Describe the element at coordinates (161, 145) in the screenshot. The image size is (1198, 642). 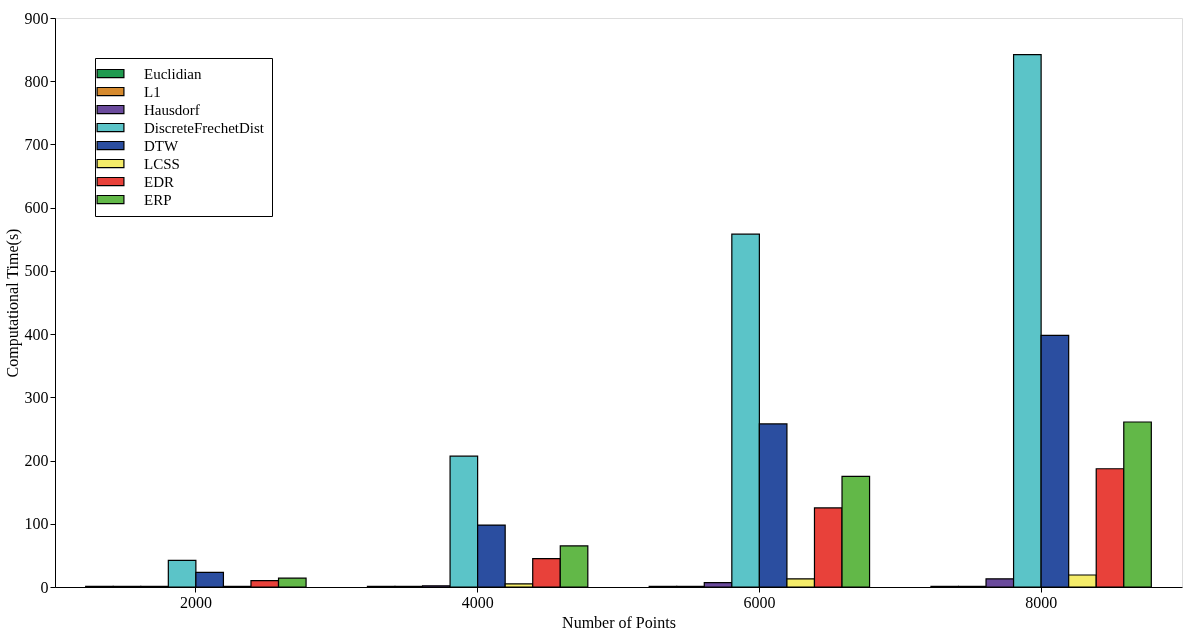
I see `legend-label: DTW` at that location.